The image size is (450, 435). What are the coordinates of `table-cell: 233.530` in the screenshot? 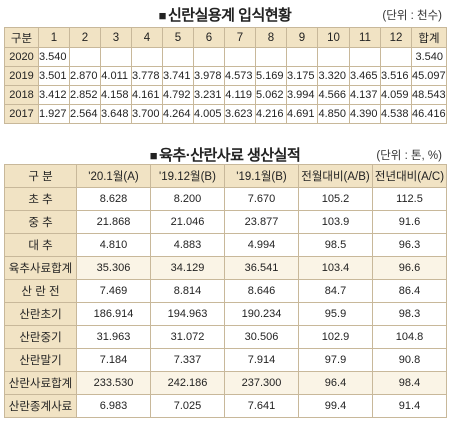 It's located at (113, 383).